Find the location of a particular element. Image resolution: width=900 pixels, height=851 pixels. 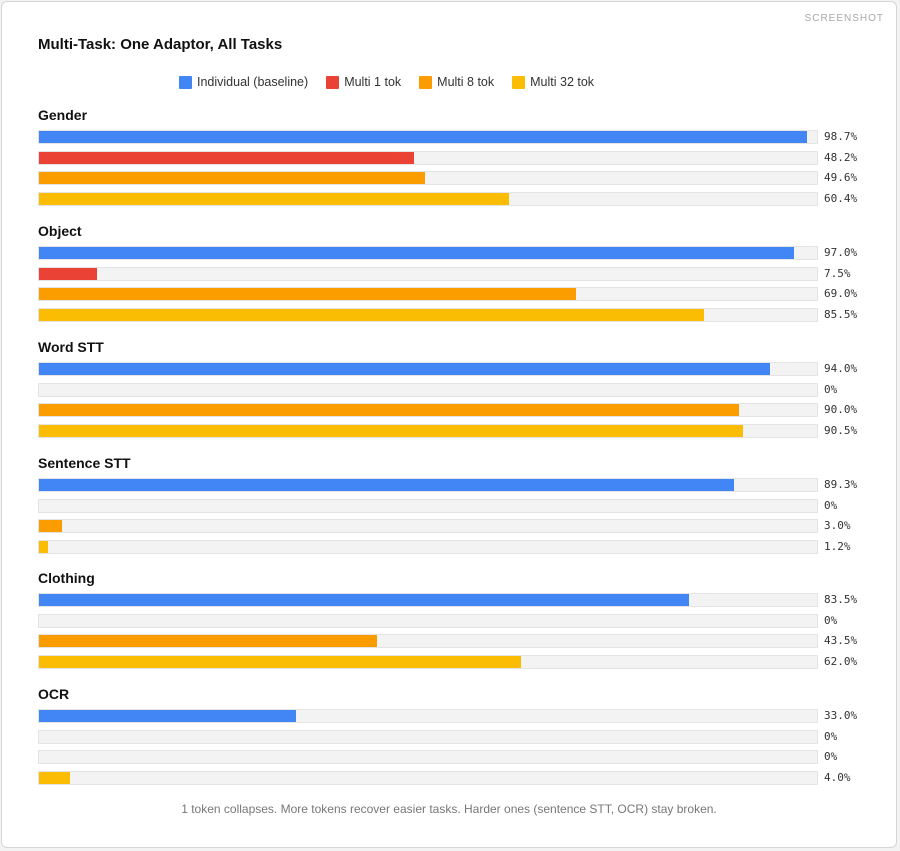

bar-row: 85.5% is located at coordinates (453, 315).